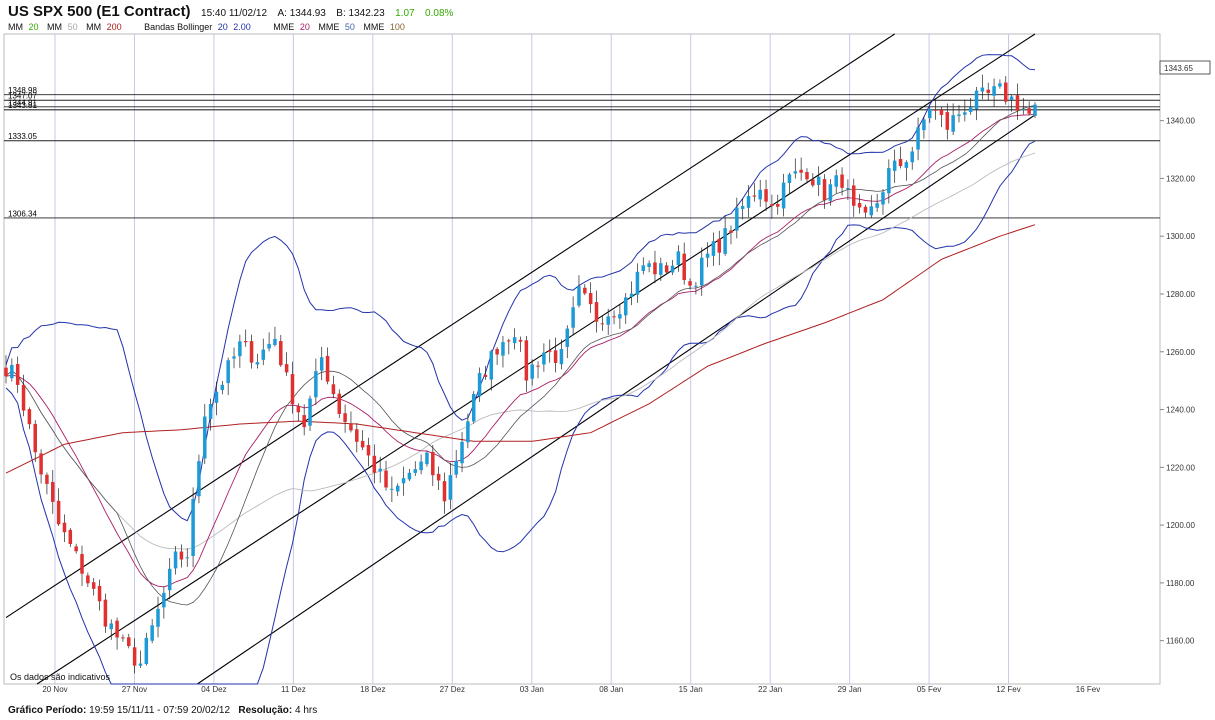  I want to click on period-value: 19:59 15/11/11 - 07:59 20/02/12, so click(159, 710).